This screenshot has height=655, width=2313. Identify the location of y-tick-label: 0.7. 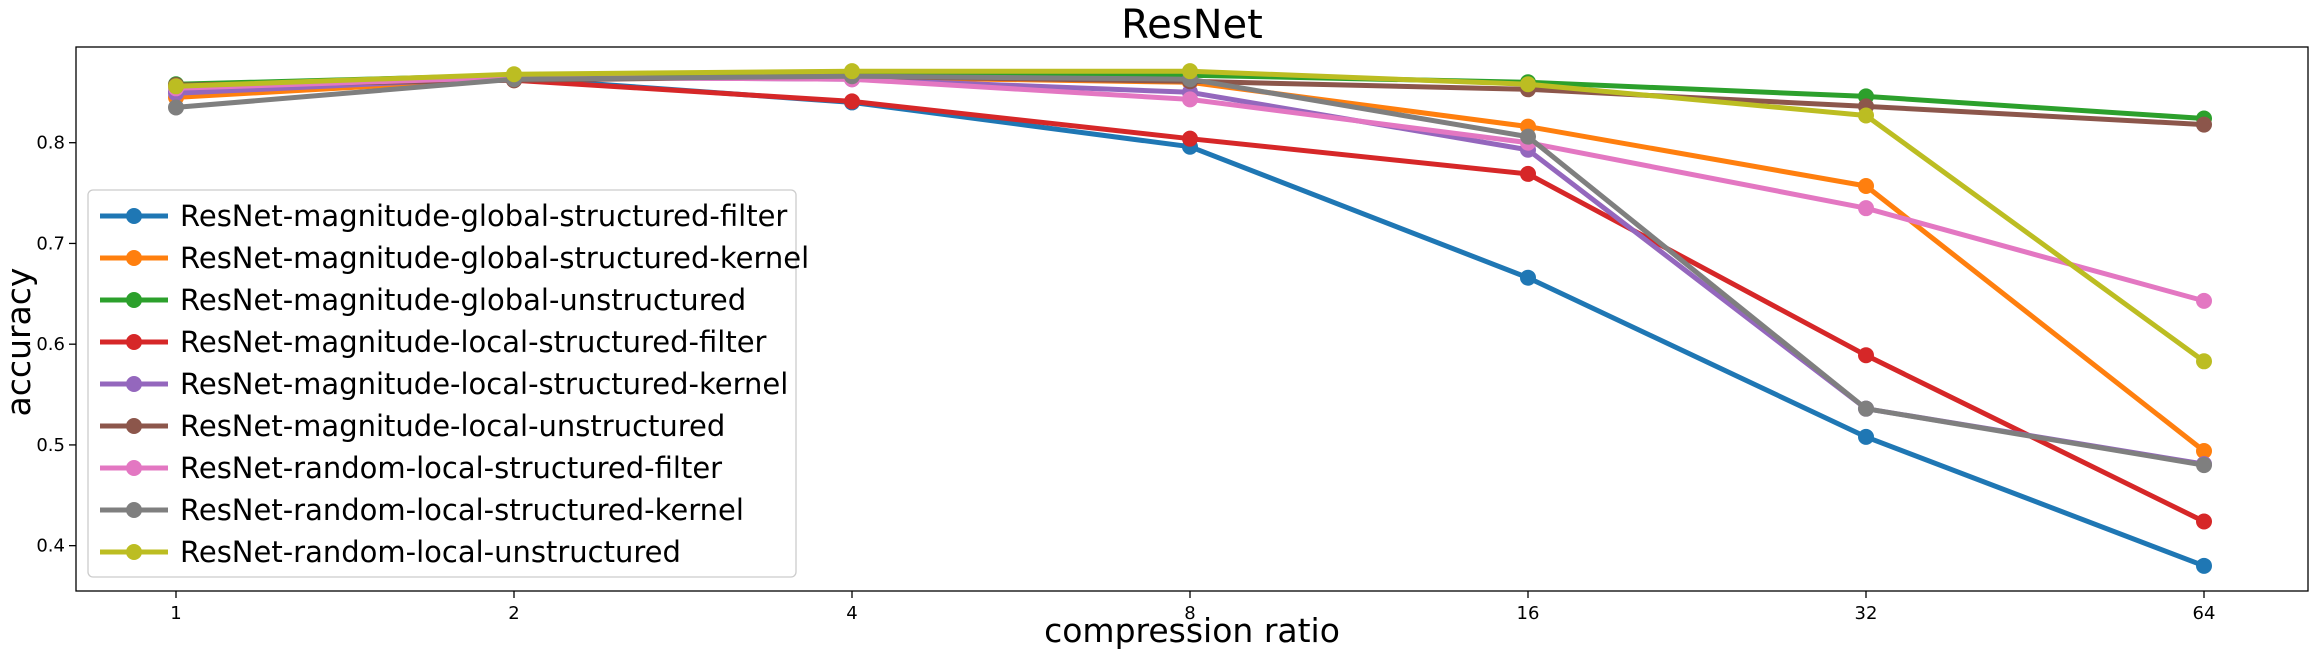
(50, 243).